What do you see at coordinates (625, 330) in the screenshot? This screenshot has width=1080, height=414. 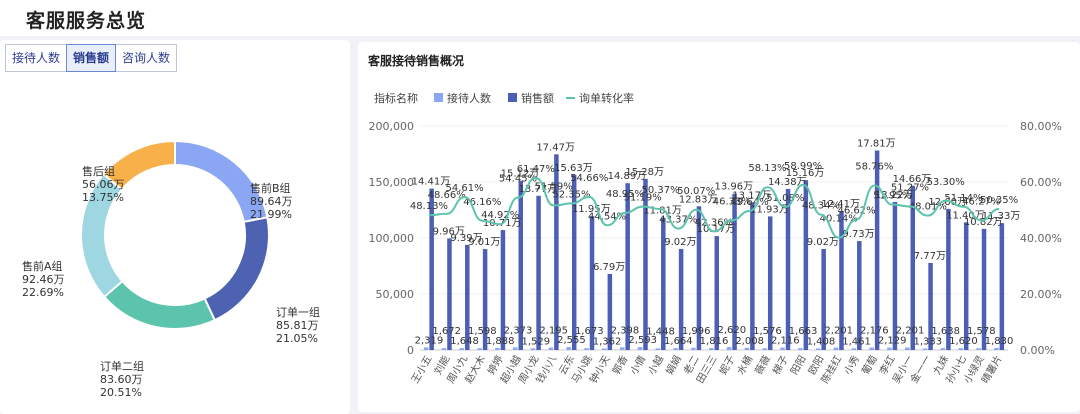 I see `label-visitors: 2,398` at bounding box center [625, 330].